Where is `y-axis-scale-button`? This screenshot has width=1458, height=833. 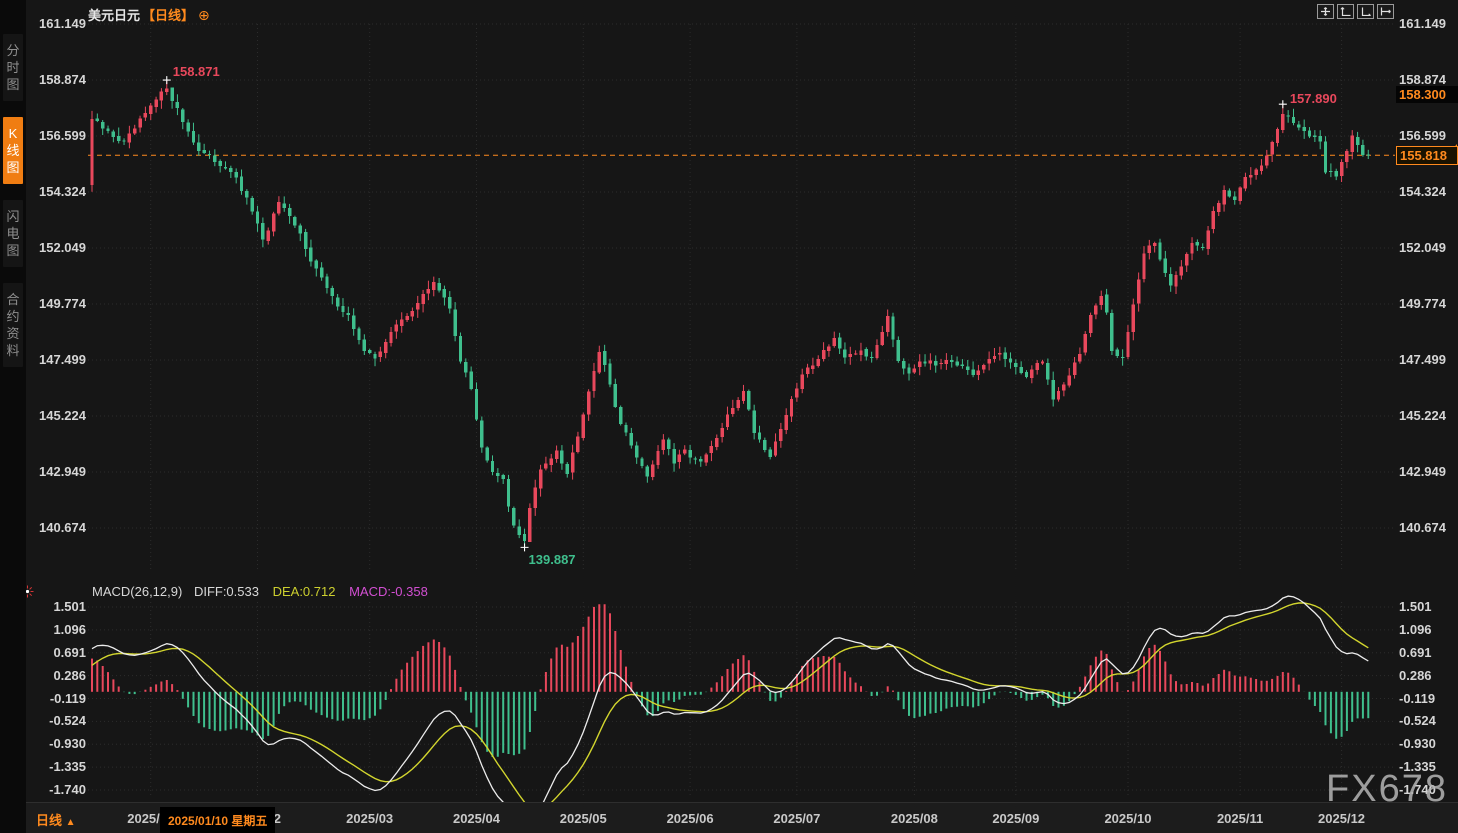 y-axis-scale-button is located at coordinates (1345, 11).